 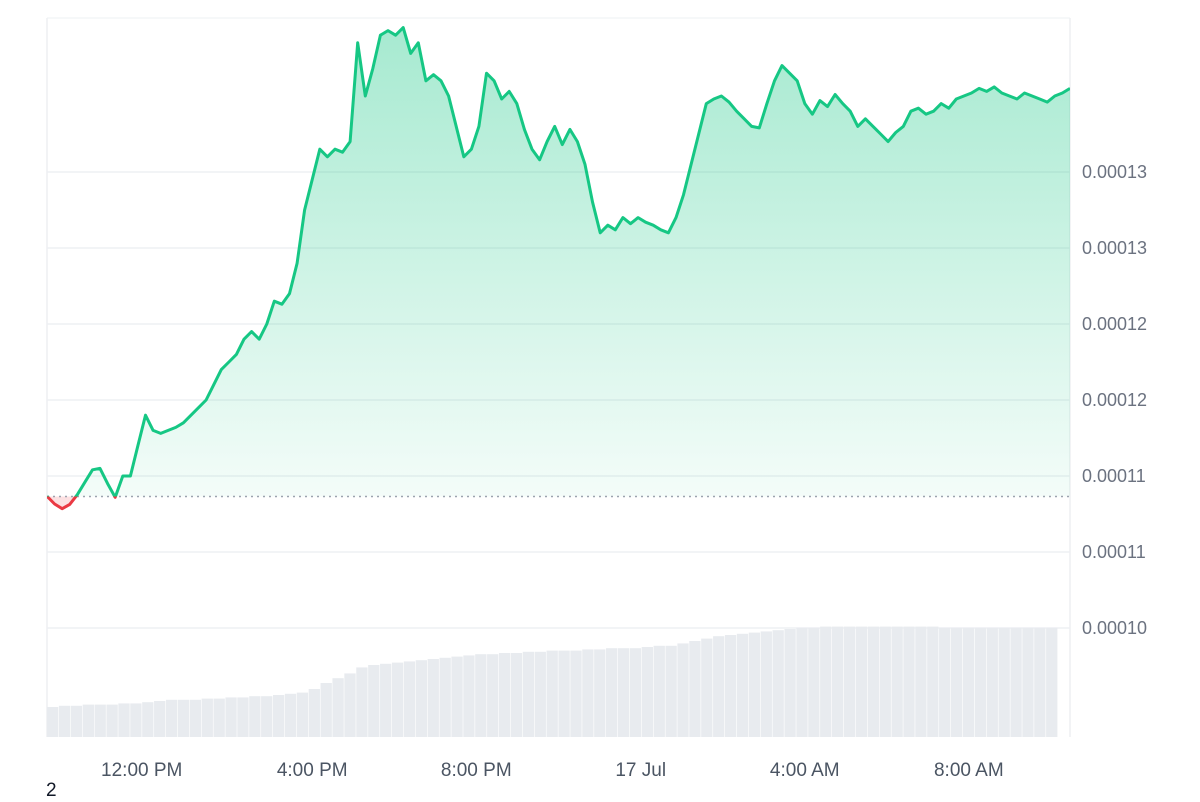 I want to click on x-tick-label: 4:00 PM, so click(x=312, y=770).